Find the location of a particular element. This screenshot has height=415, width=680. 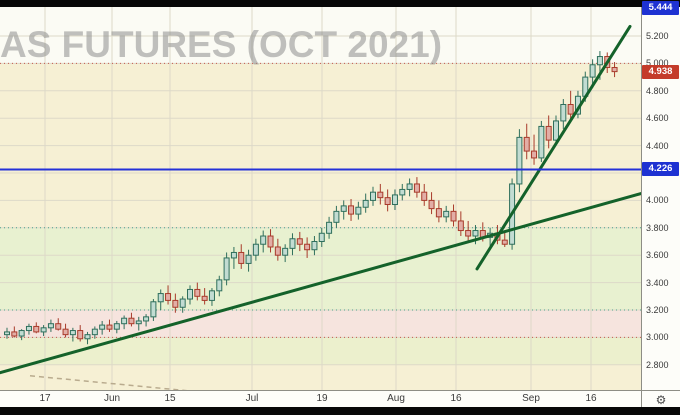

time-axis: 17 Jun 15 Jul 19 Aug 16 Sep 16 is located at coordinates (320, 398).